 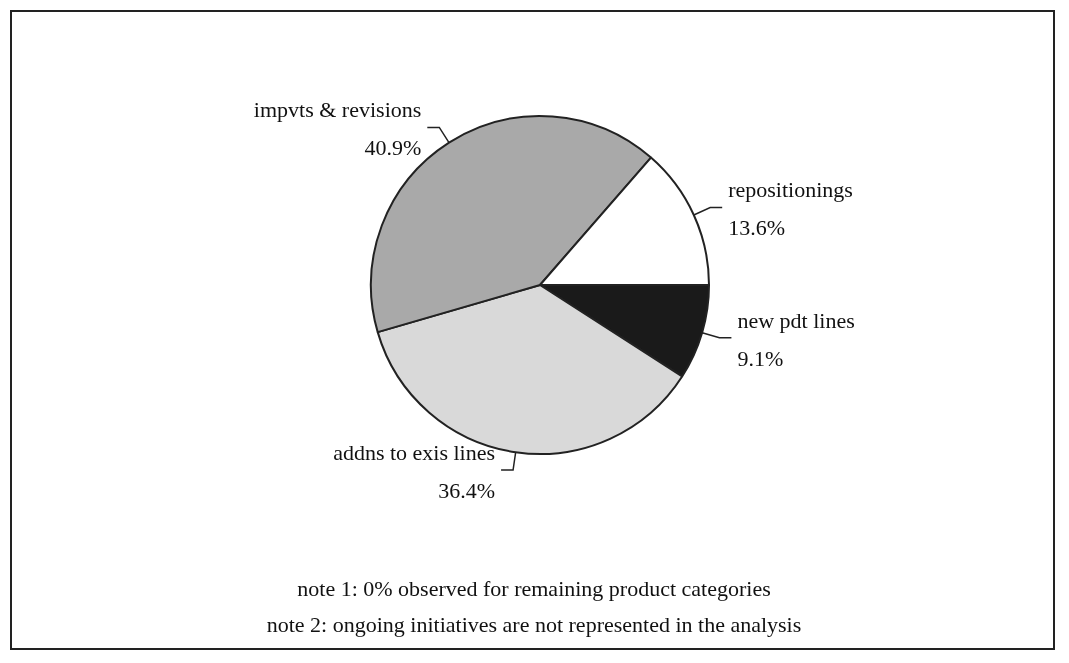 I want to click on slice-label: addns to exis lines, so click(x=414, y=452).